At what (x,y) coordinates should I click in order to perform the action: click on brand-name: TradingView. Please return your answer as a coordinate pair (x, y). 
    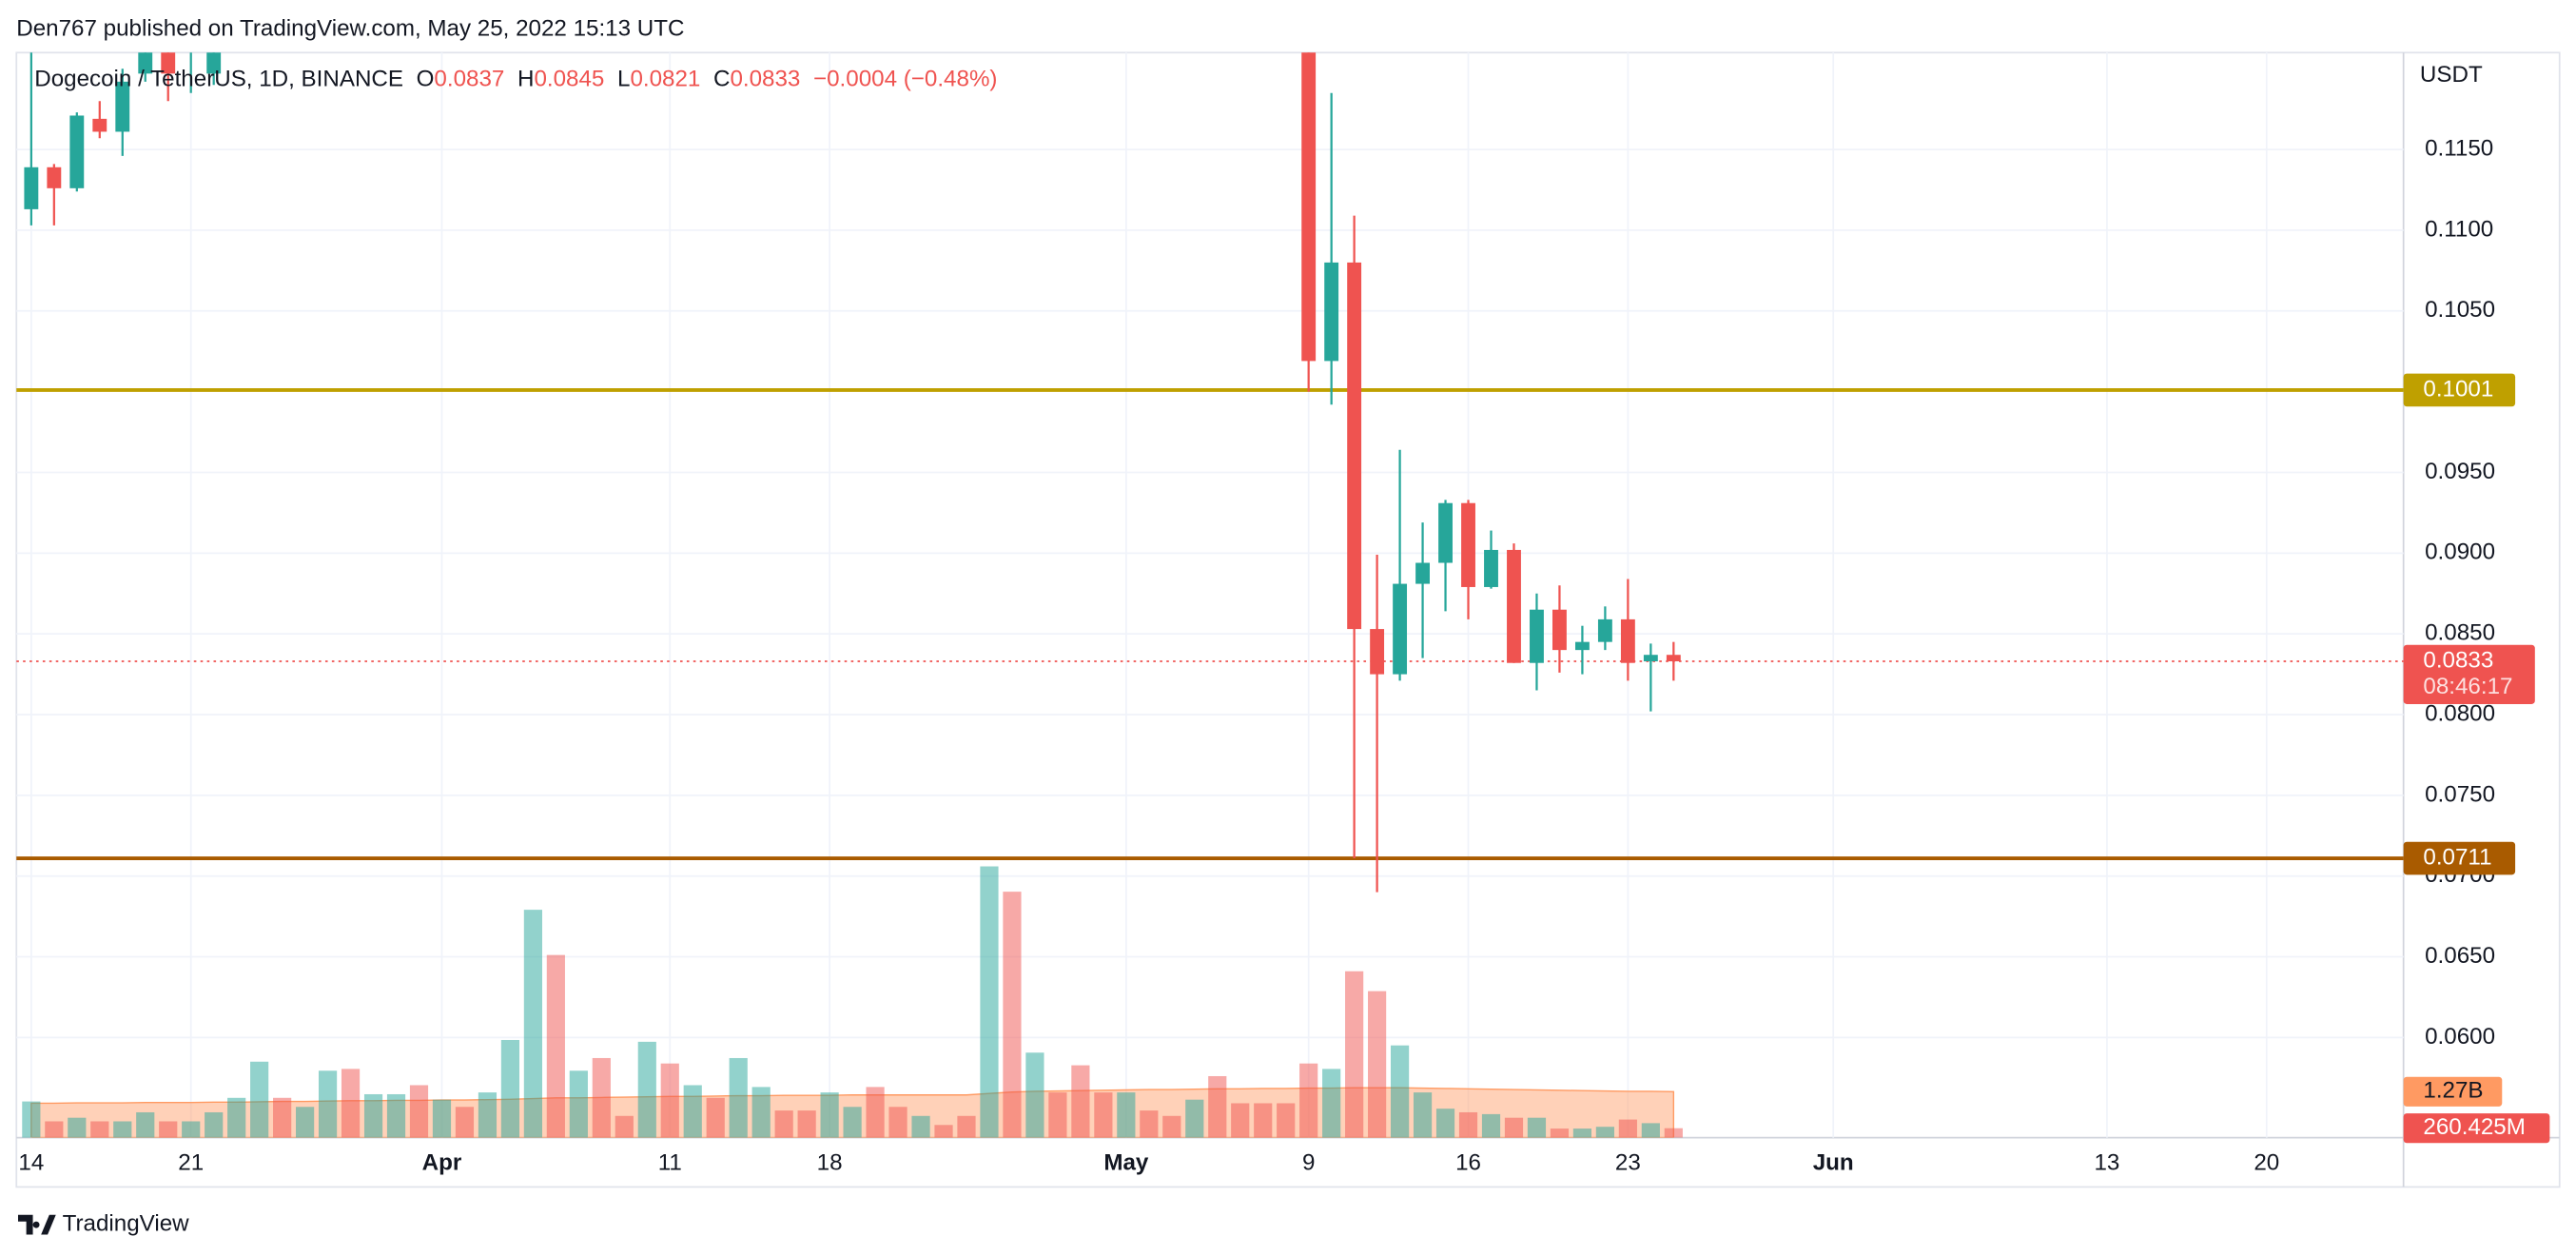
    Looking at the image, I should click on (127, 1224).